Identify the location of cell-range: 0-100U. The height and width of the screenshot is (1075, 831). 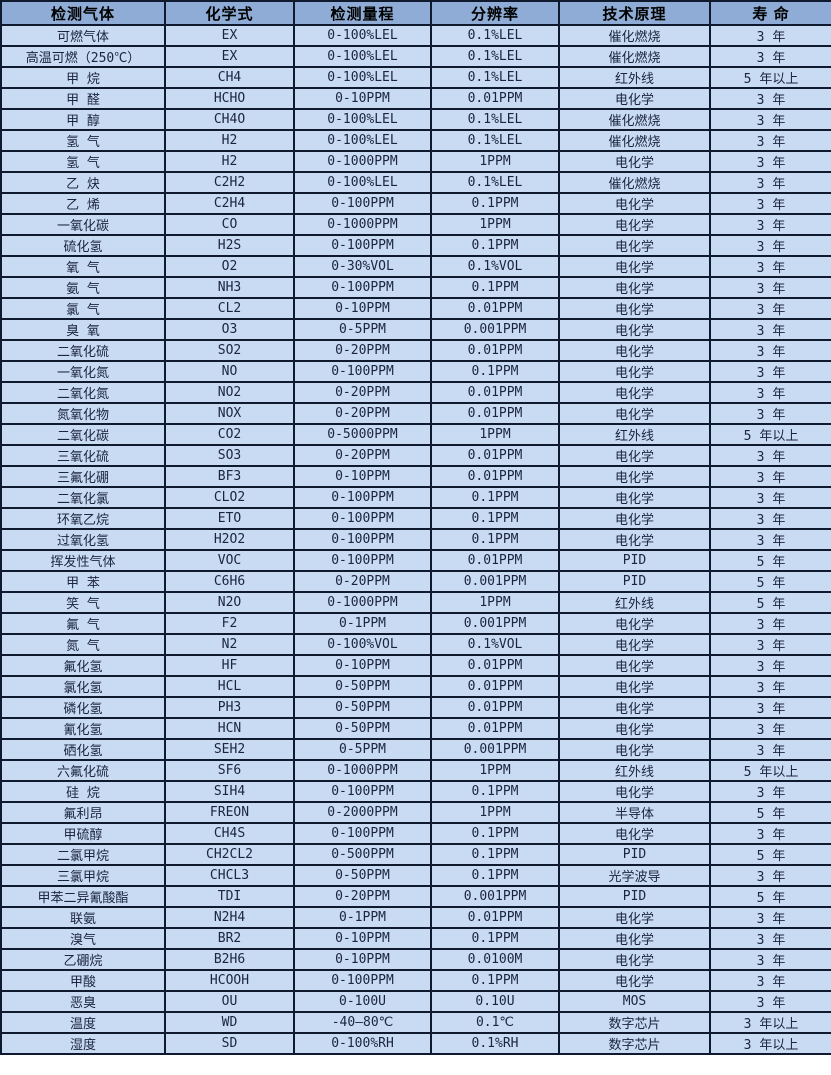
(362, 1001).